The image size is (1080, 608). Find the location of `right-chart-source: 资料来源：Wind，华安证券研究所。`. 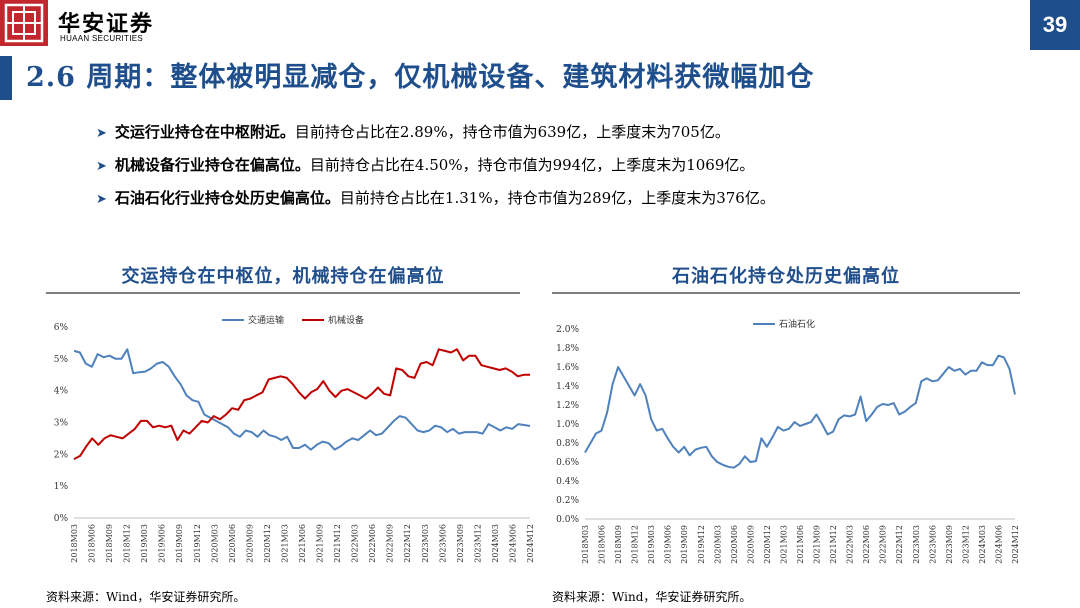

right-chart-source: 资料来源：Wind，华安证券研究所。 is located at coordinates (652, 597).